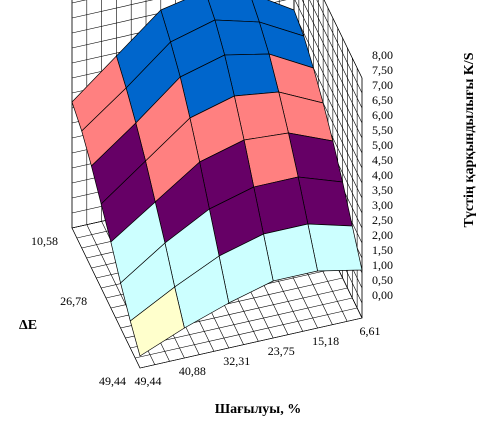 This screenshot has height=430, width=493. I want to click on grid-line, so click(112, 9).